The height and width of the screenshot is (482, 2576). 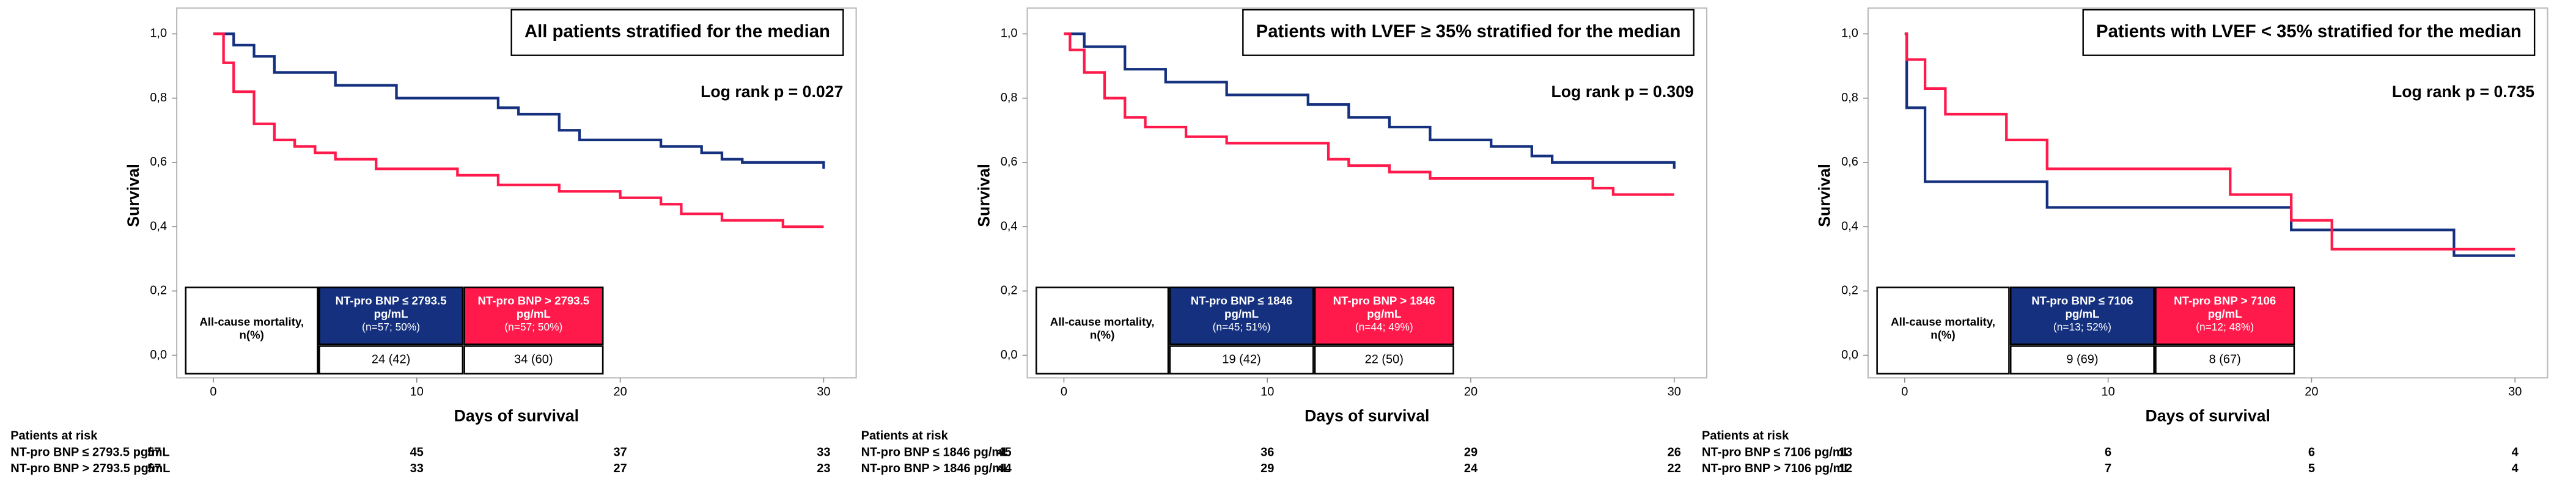 What do you see at coordinates (2515, 392) in the screenshot?
I see `x-tick-label: 30` at bounding box center [2515, 392].